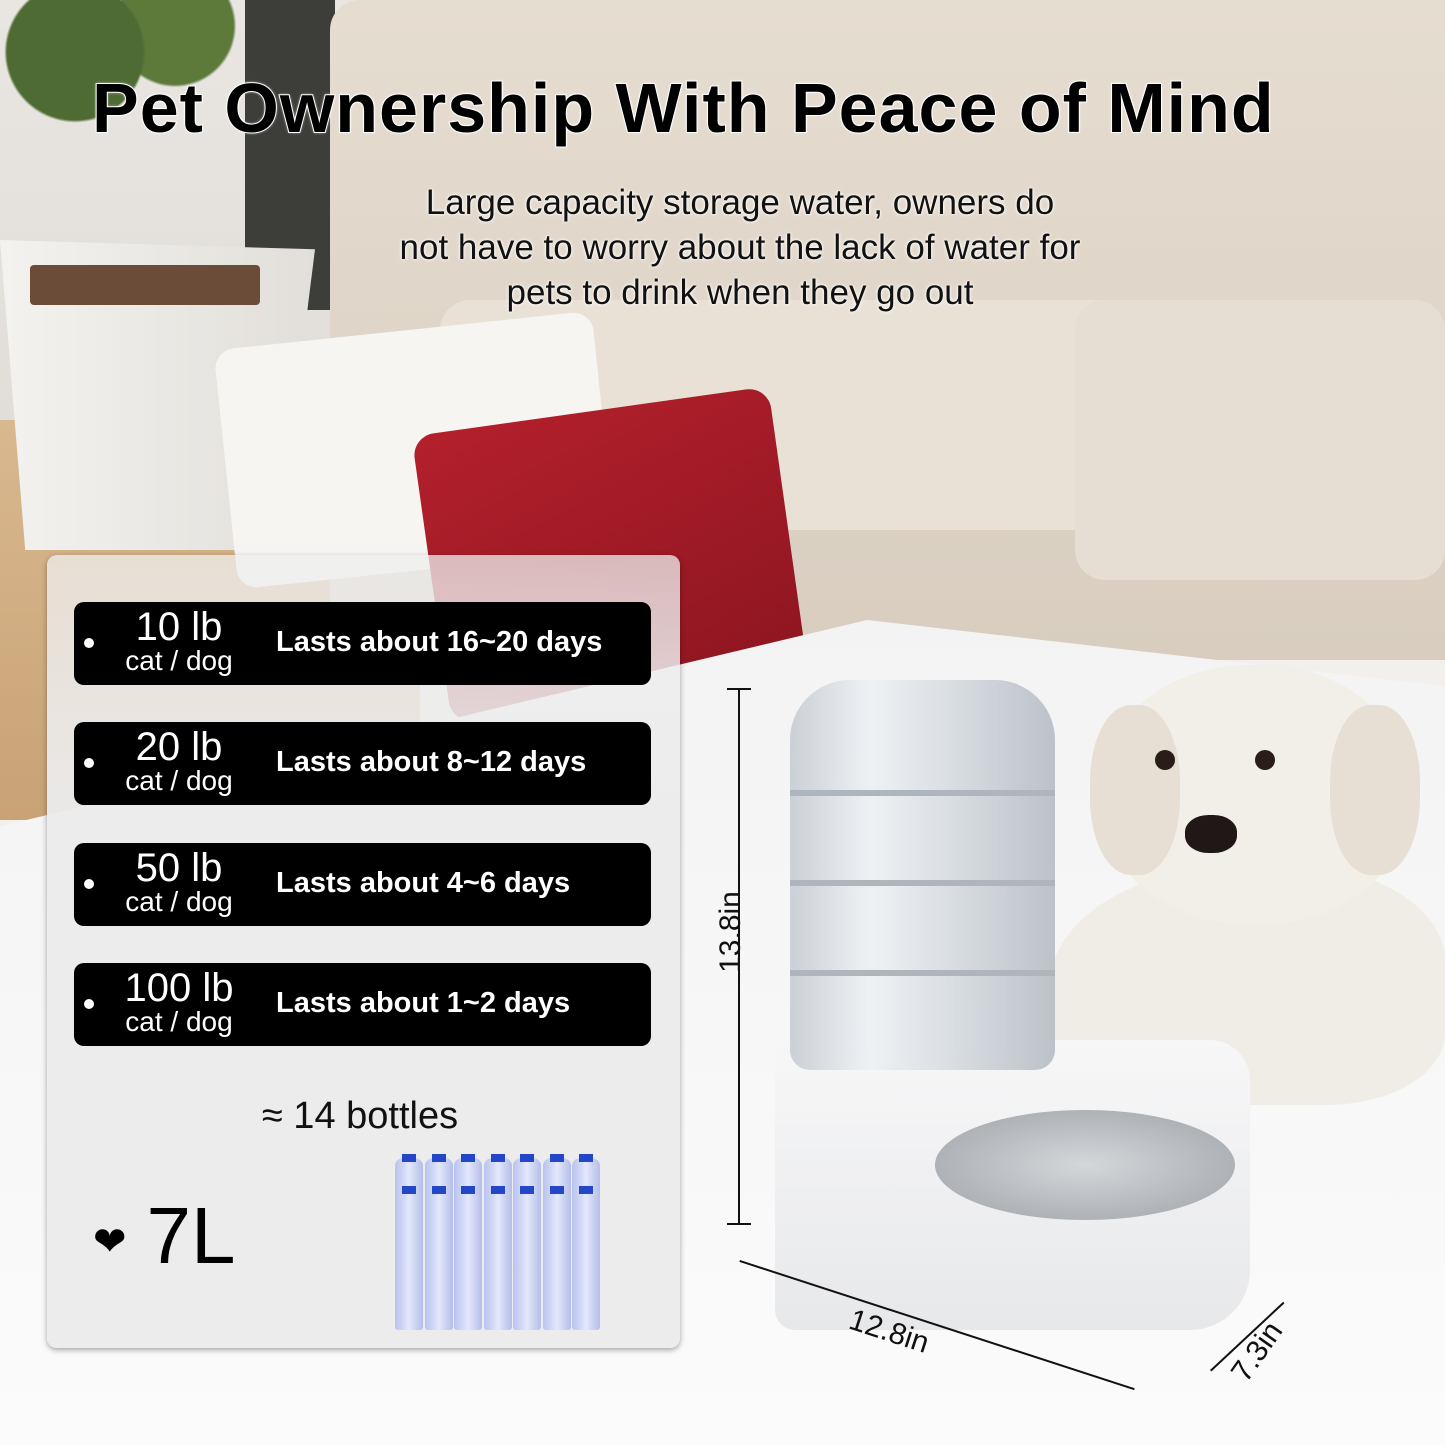 This screenshot has height=1445, width=1445. Describe the element at coordinates (423, 1003) in the screenshot. I see `duration: Lasts about 1~2 days` at that location.